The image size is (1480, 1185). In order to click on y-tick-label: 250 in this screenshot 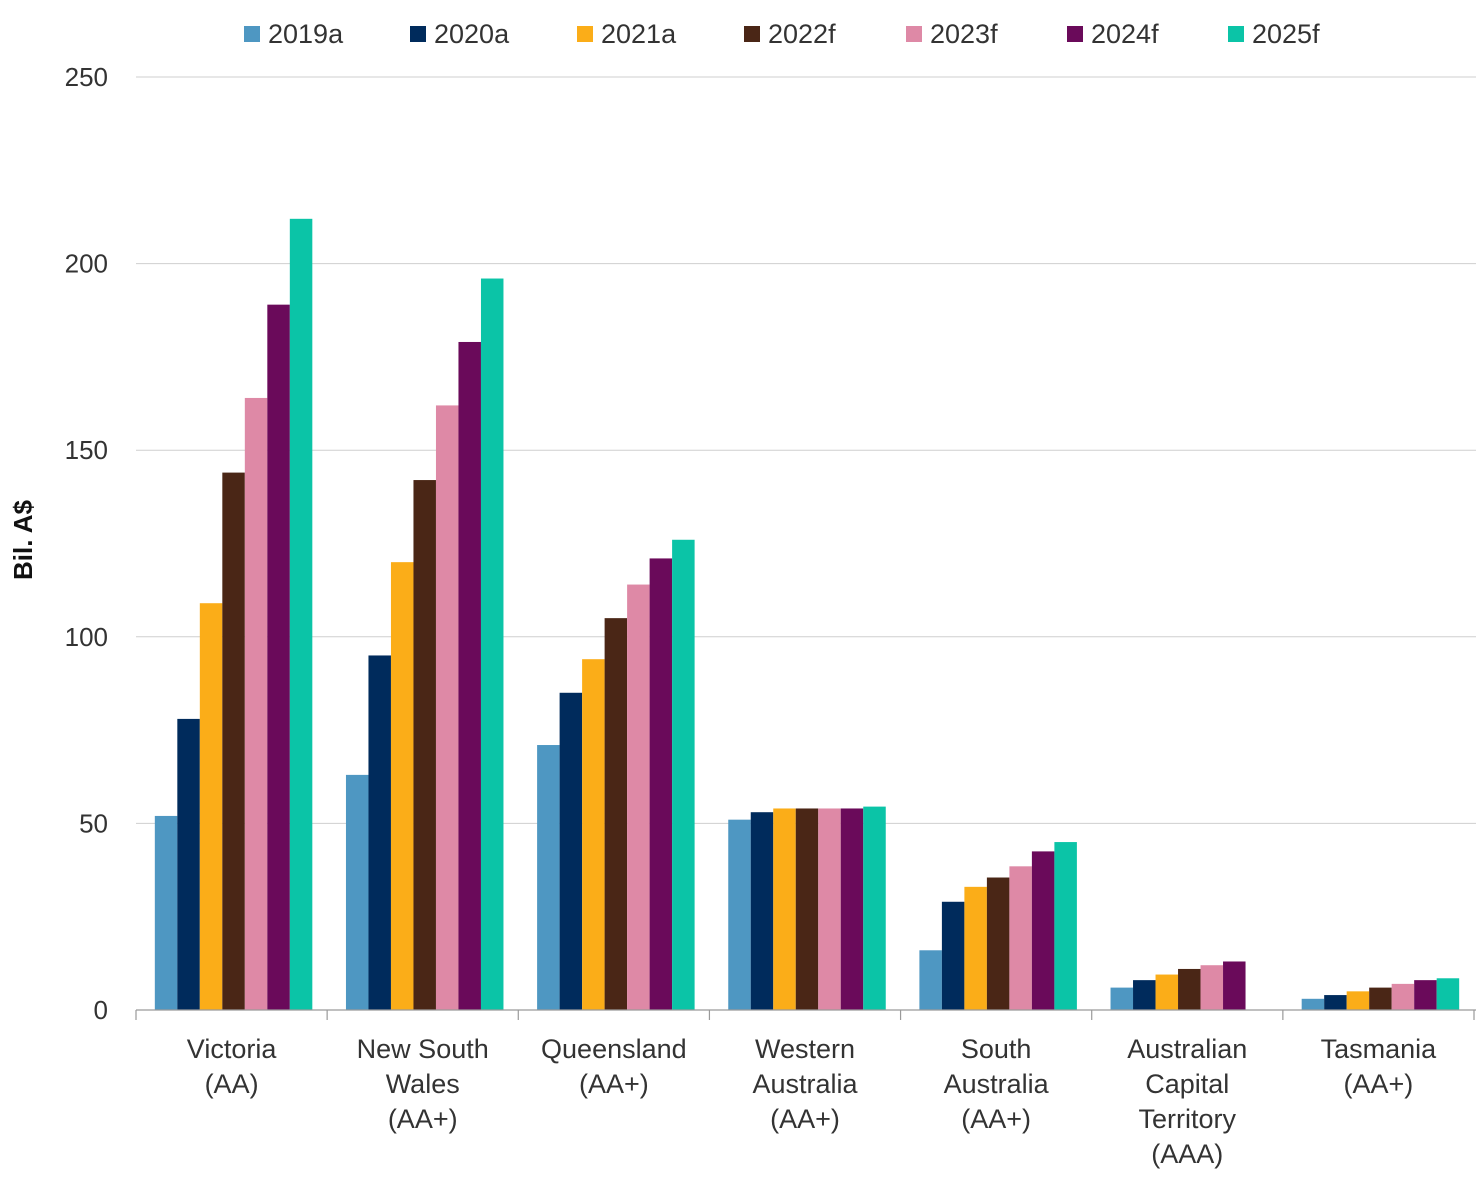, I will do `click(86, 77)`.